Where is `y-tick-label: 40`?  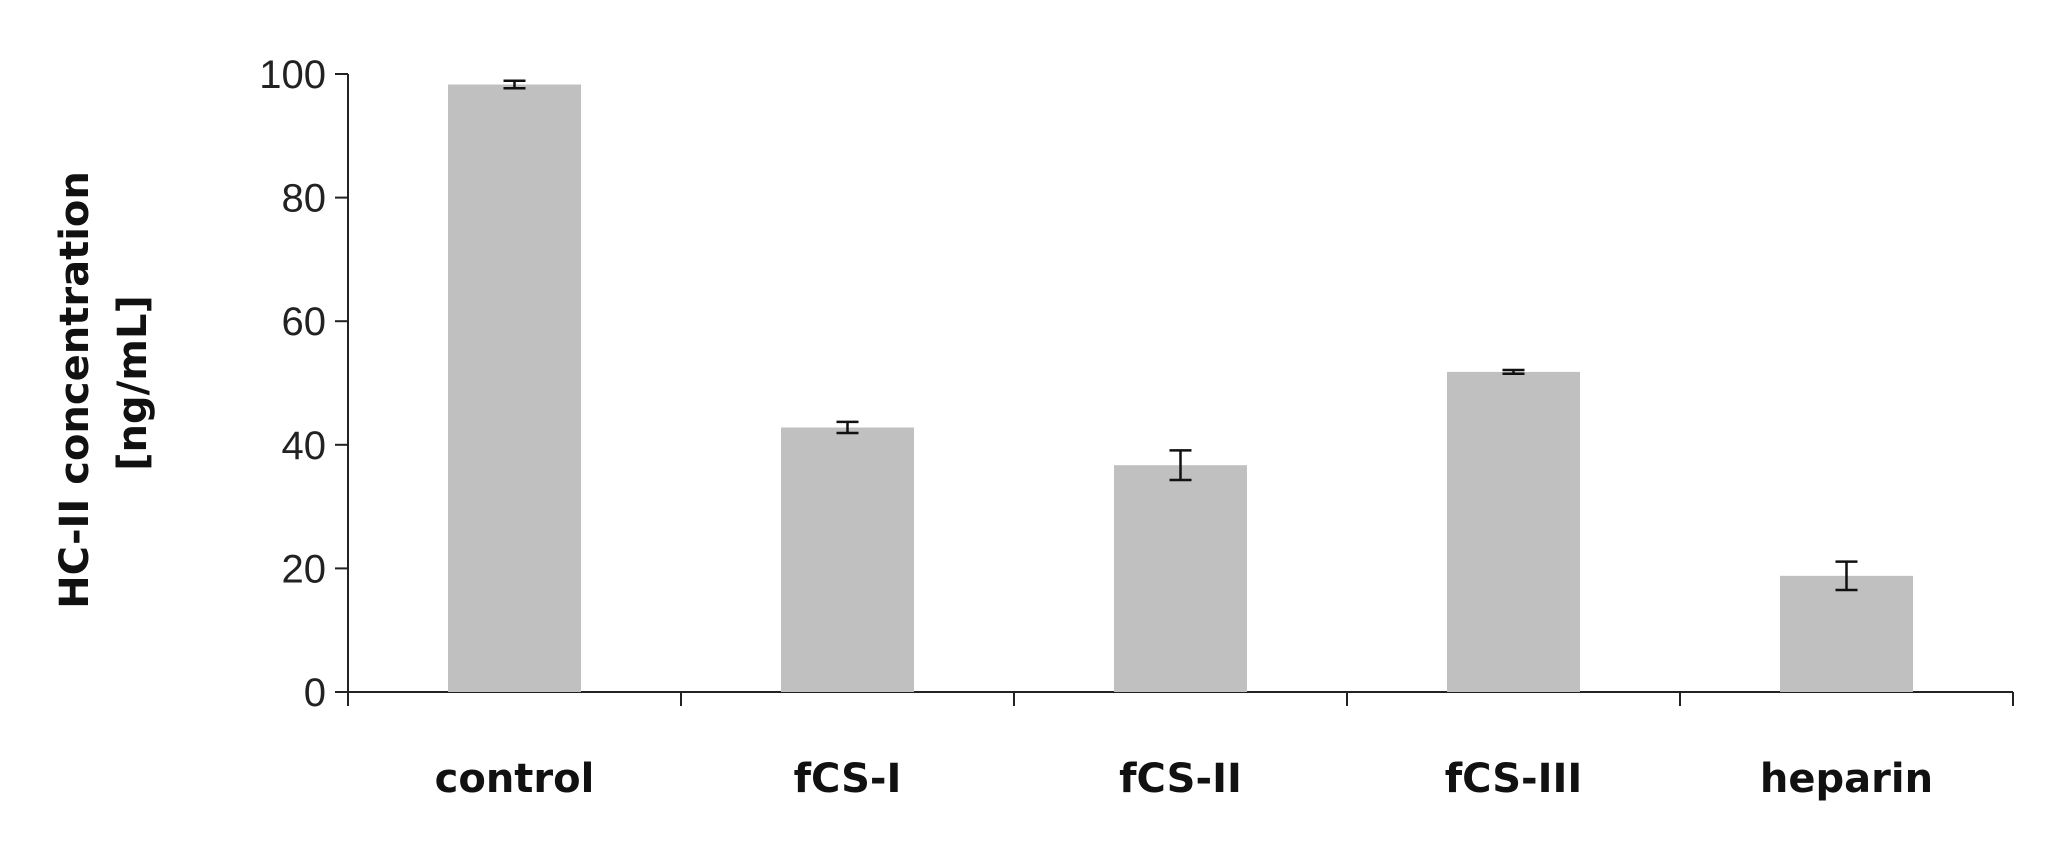
y-tick-label: 40 is located at coordinates (304, 446).